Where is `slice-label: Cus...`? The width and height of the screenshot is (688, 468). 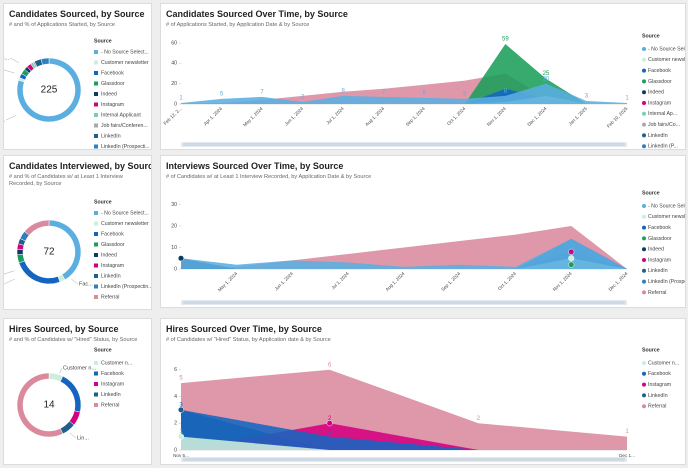 slice-label: Cus... is located at coordinates (4, 120).